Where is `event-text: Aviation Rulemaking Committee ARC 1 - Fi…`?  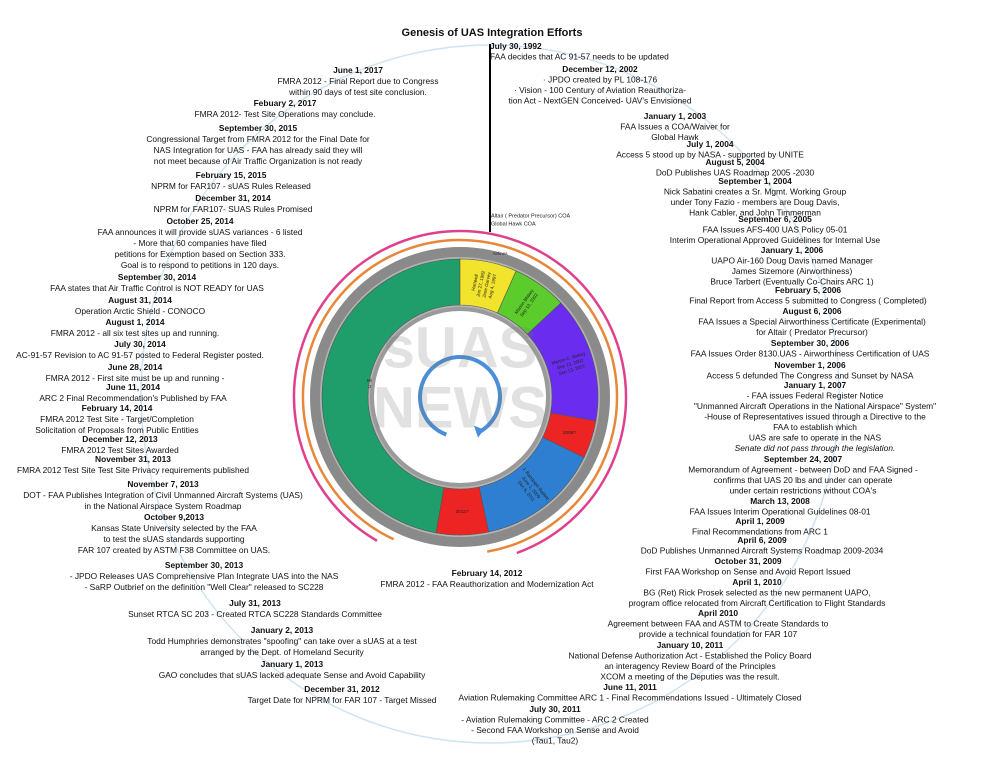
event-text: Aviation Rulemaking Committee ARC 1 - Fi… is located at coordinates (630, 698).